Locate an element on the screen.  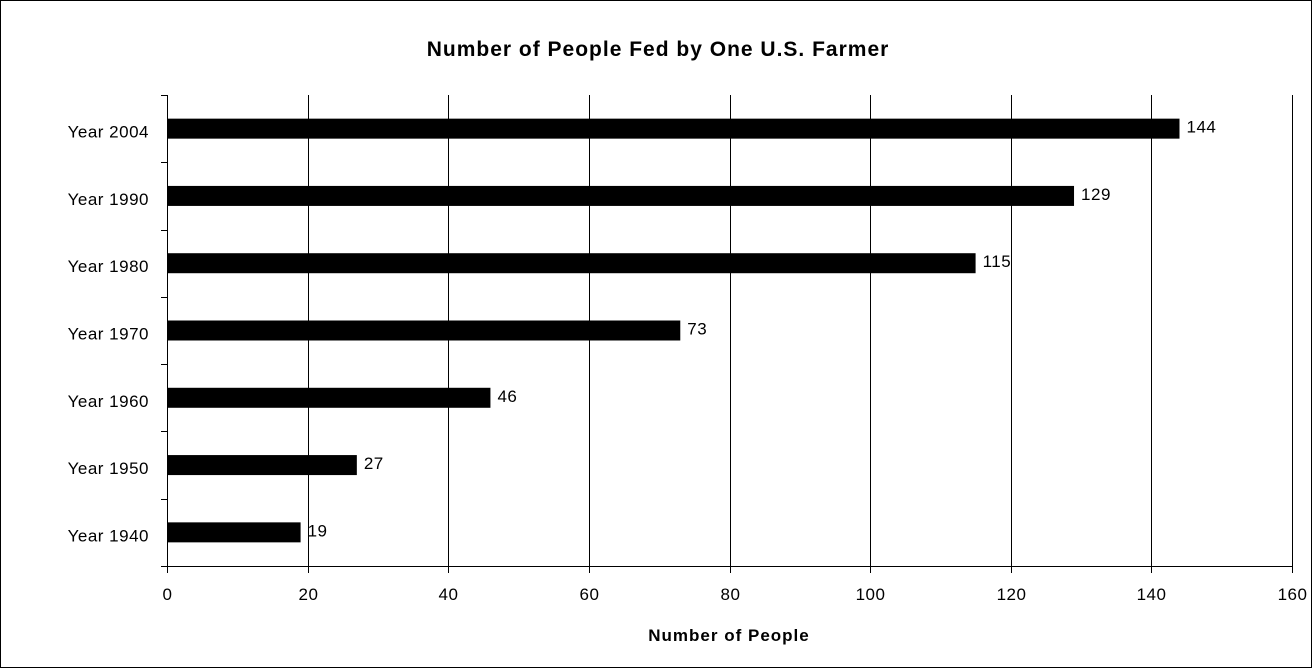
data-label: 115 is located at coordinates (997, 261).